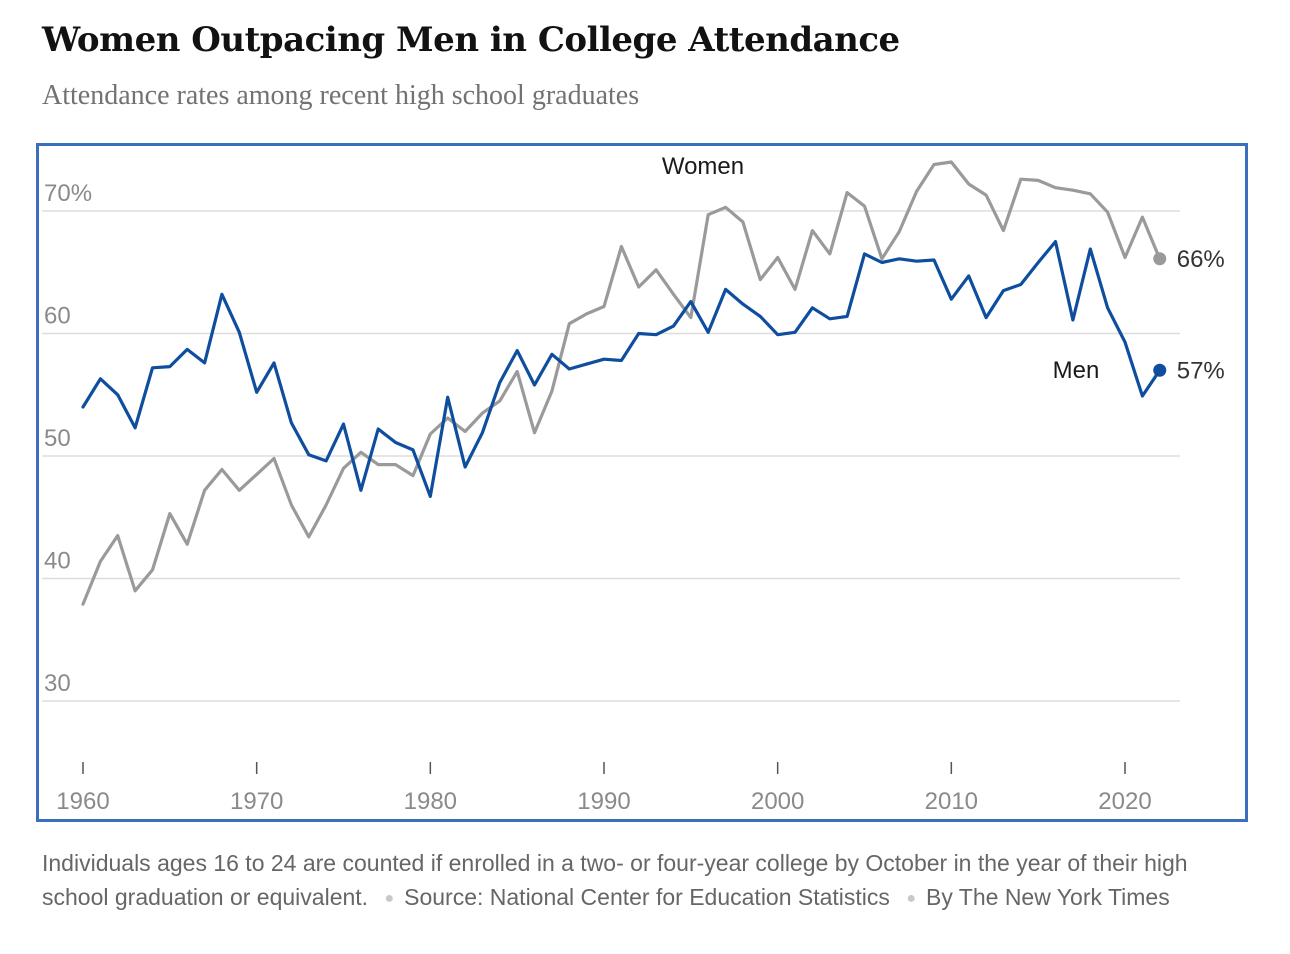  I want to click on end-point-women, so click(1160, 259).